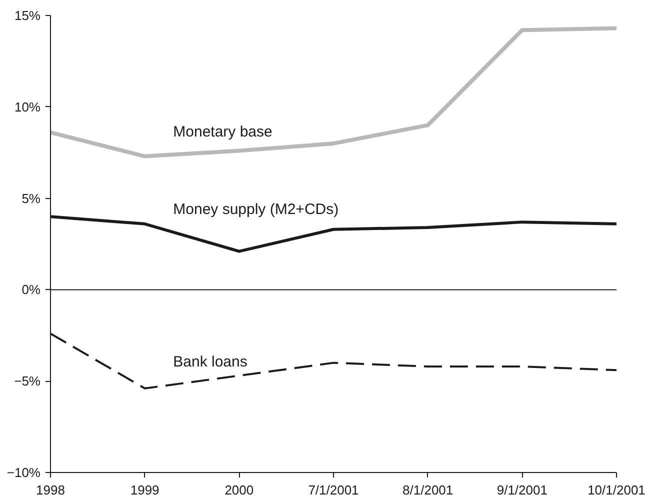 This screenshot has height=502, width=656. What do you see at coordinates (27, 15) in the screenshot?
I see `y-tick-label: 15%` at bounding box center [27, 15].